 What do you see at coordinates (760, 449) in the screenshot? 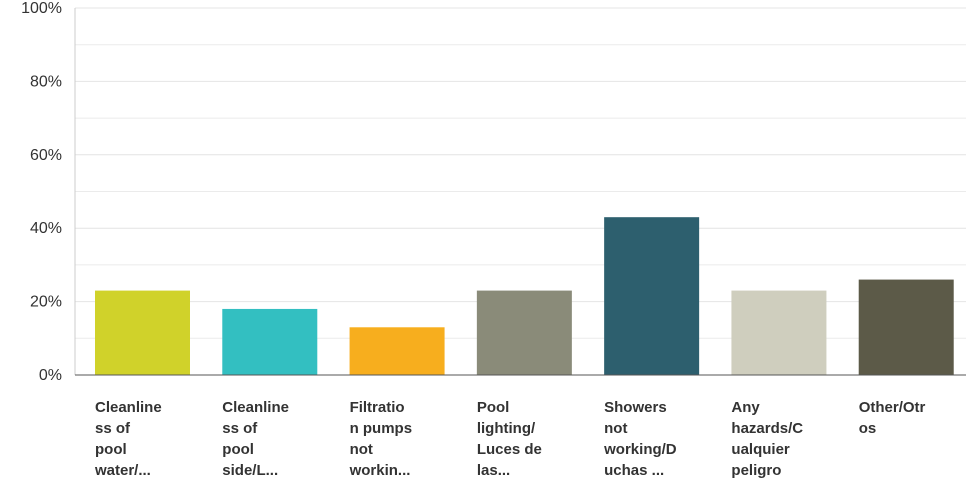
I see `x-tick-label-line: ualquier` at bounding box center [760, 449].